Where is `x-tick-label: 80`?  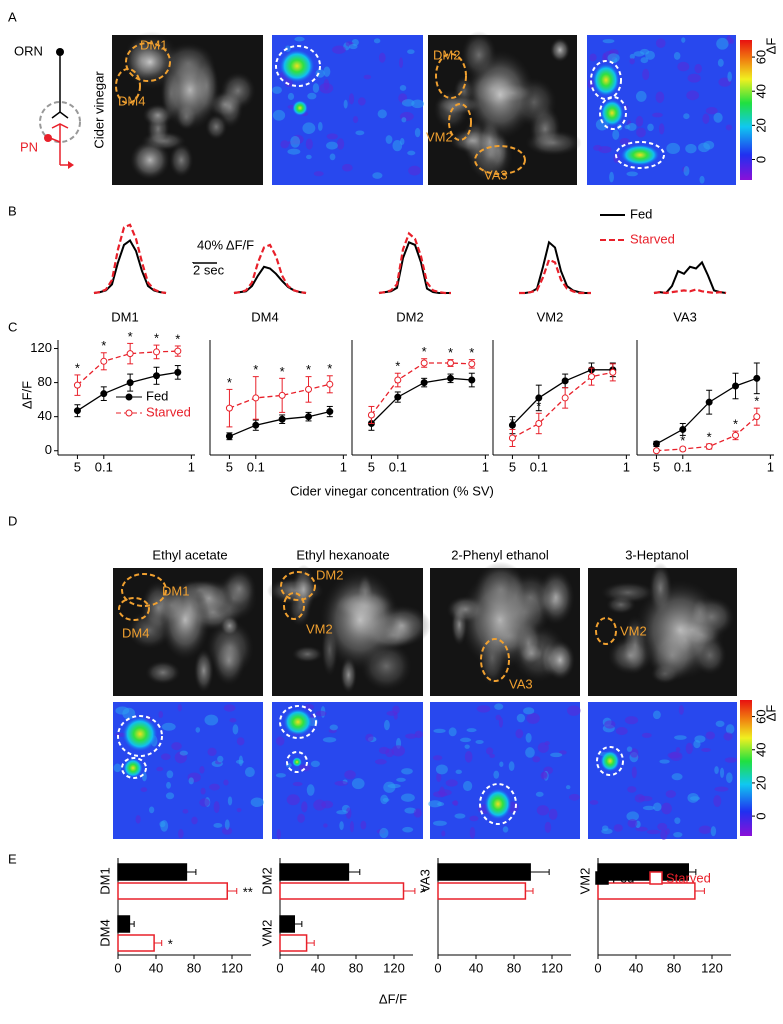
x-tick-label: 80 is located at coordinates (194, 967).